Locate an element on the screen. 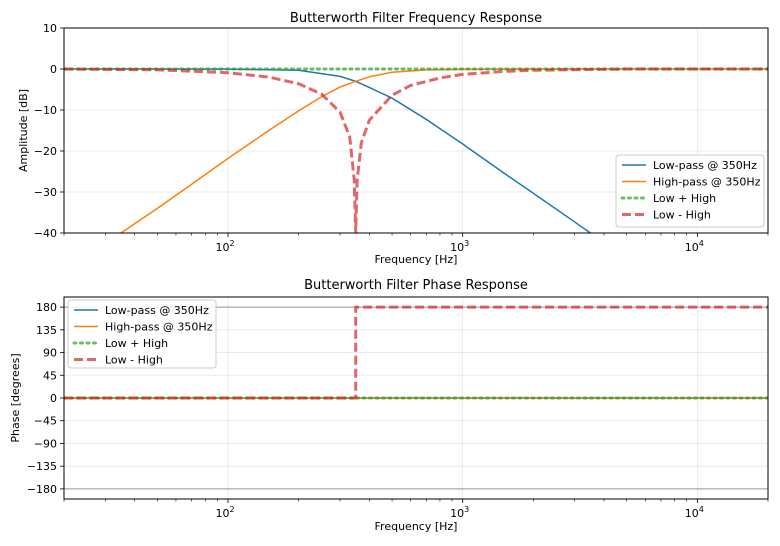 The height and width of the screenshot is (546, 780). amplitude-chart-title: Butterworth Filter Frequency Response is located at coordinates (416, 18).